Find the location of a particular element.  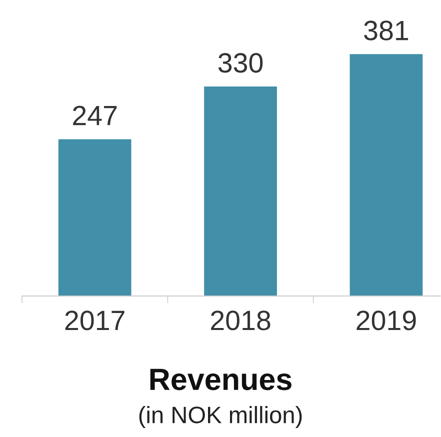

text: Revenues is located at coordinates (221, 379).